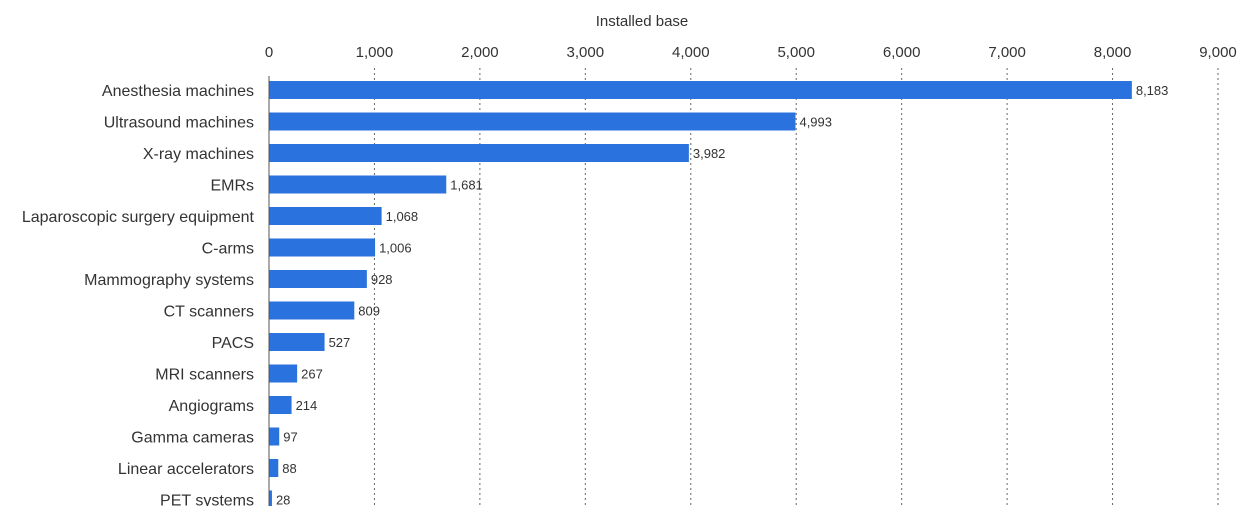 This screenshot has height=506, width=1254. What do you see at coordinates (395, 248) in the screenshot?
I see `value-label: 1,006` at bounding box center [395, 248].